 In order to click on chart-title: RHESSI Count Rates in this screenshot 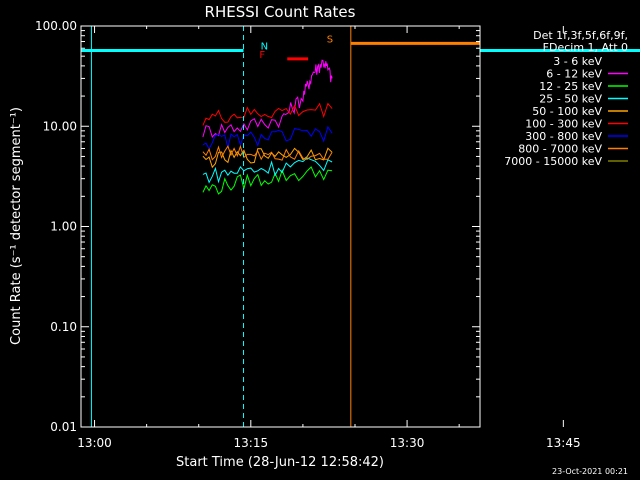, I will do `click(280, 12)`.